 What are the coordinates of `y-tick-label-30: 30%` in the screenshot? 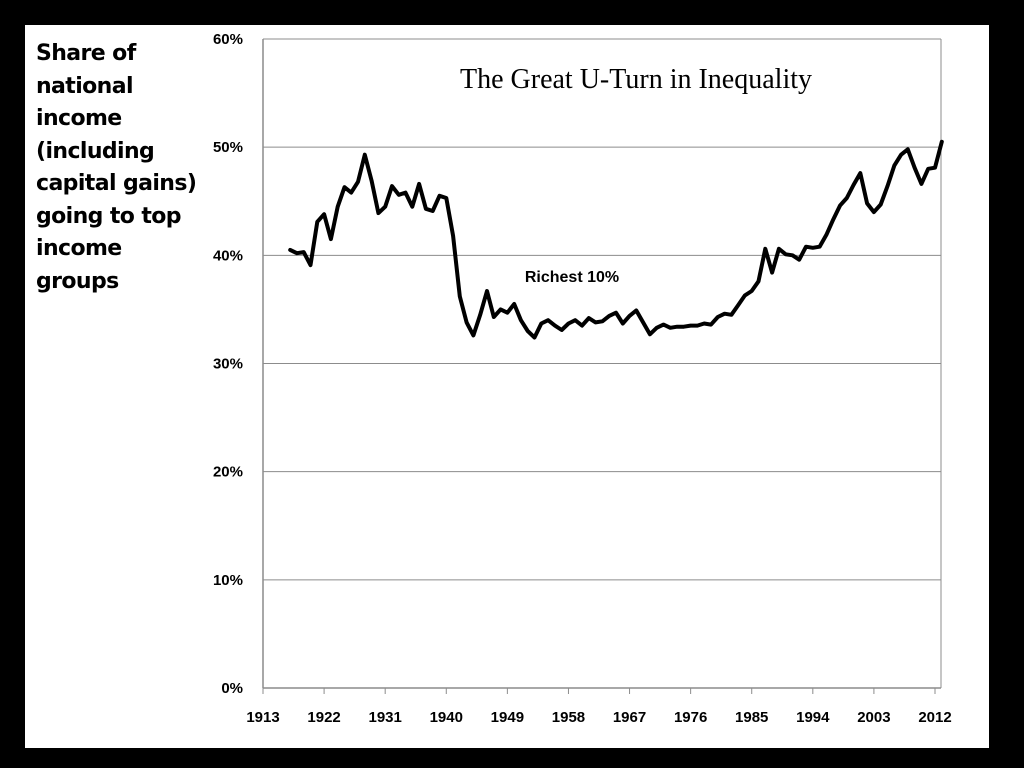 It's located at (228, 364).